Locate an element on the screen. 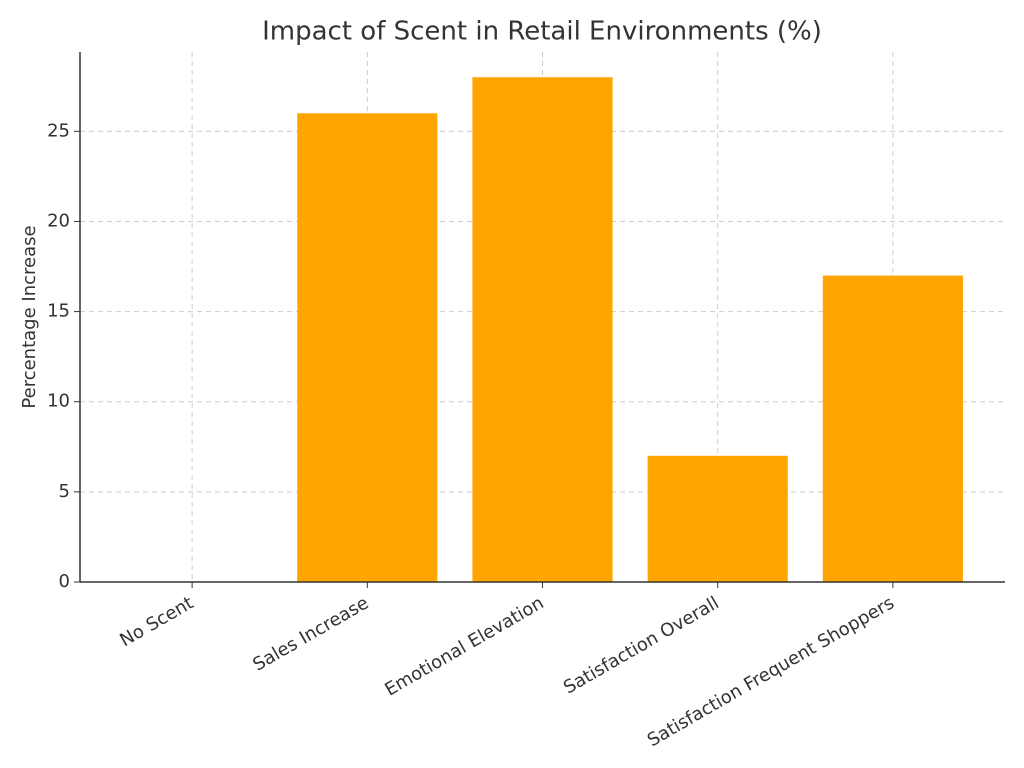 The width and height of the screenshot is (1024, 768). y-tick-label: 5 is located at coordinates (64, 491).